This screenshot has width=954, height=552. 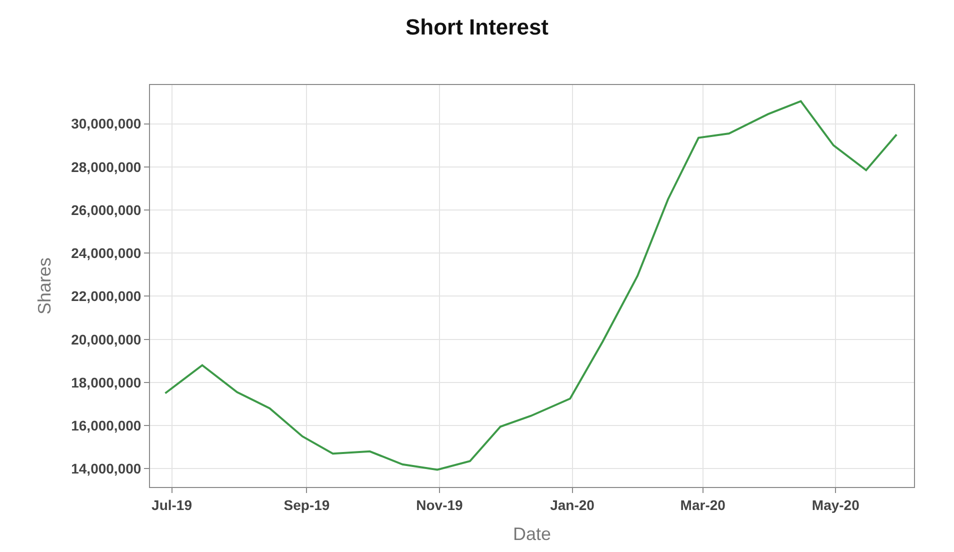 What do you see at coordinates (106, 468) in the screenshot?
I see `y-tick-label: 14,000,000` at bounding box center [106, 468].